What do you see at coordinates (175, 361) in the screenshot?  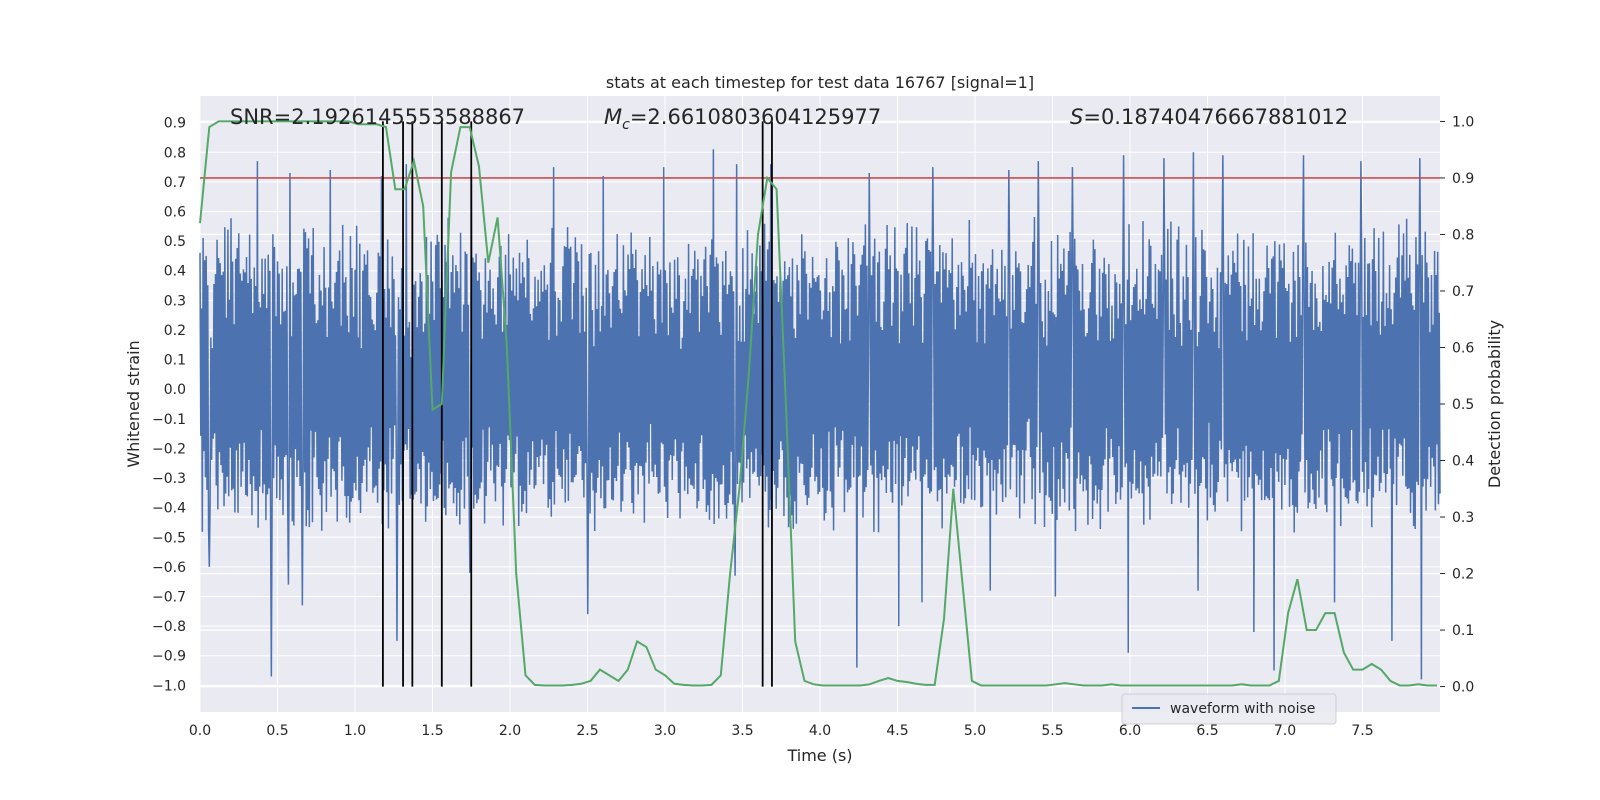 I see `y-left-tick-label: 0.1` at bounding box center [175, 361].